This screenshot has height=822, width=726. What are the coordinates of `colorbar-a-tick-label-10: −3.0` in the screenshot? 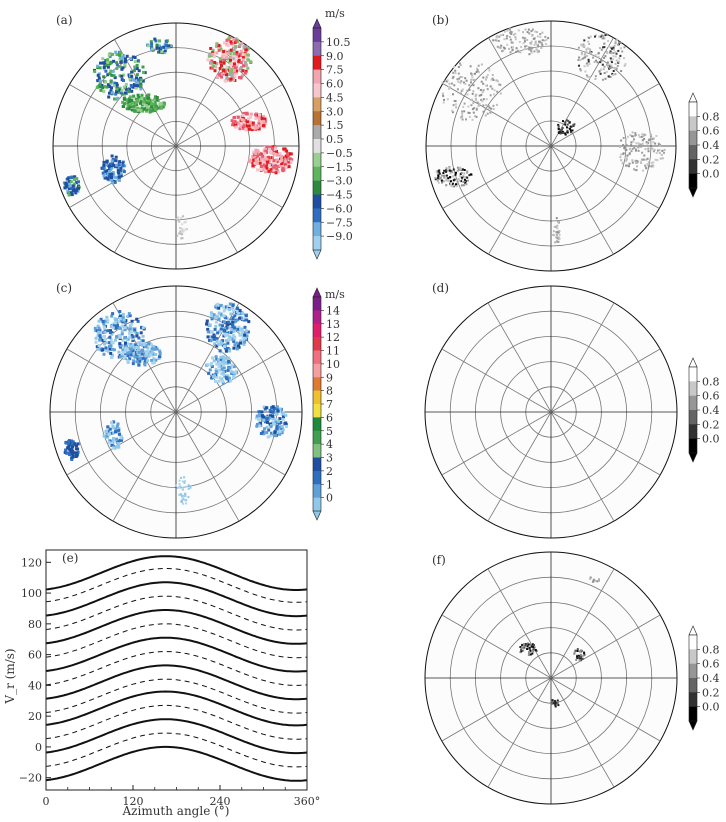 It's located at (339, 181).